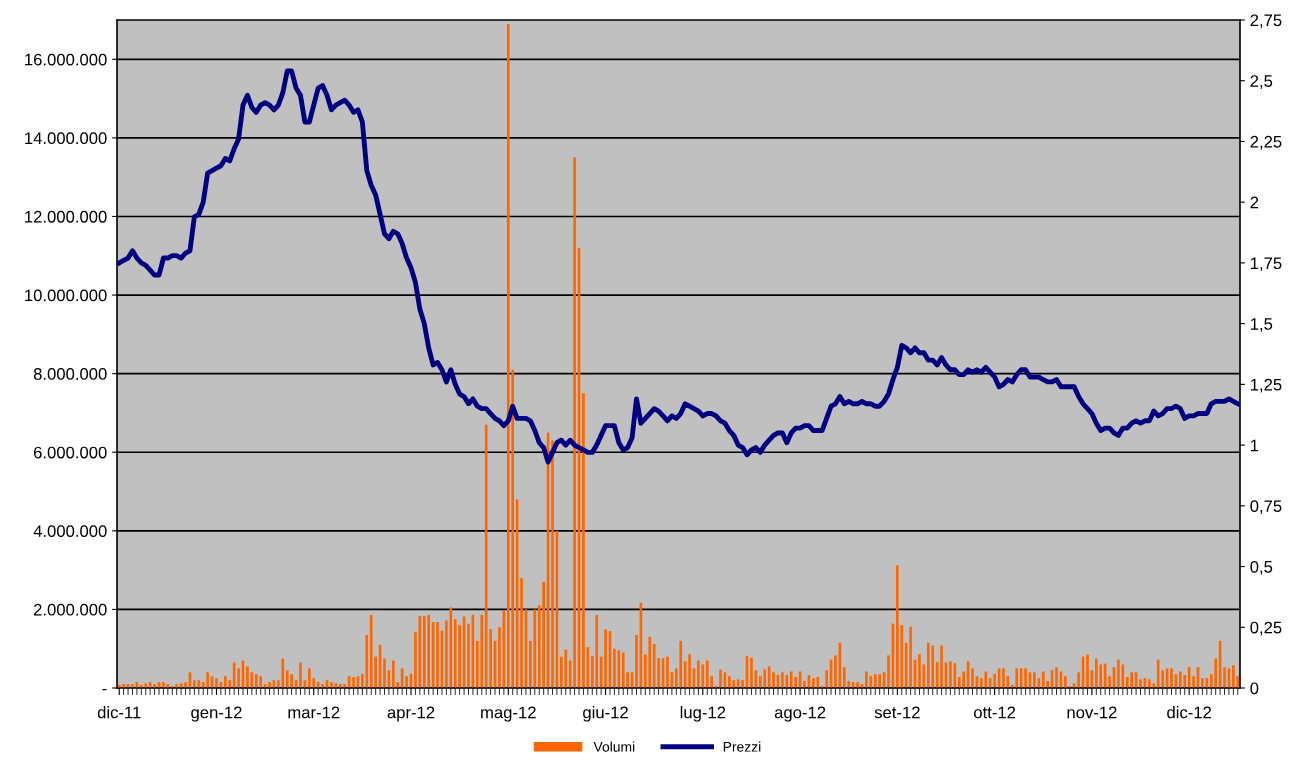 The width and height of the screenshot is (1295, 767). I want to click on x-tick-label: mag-12, so click(508, 714).